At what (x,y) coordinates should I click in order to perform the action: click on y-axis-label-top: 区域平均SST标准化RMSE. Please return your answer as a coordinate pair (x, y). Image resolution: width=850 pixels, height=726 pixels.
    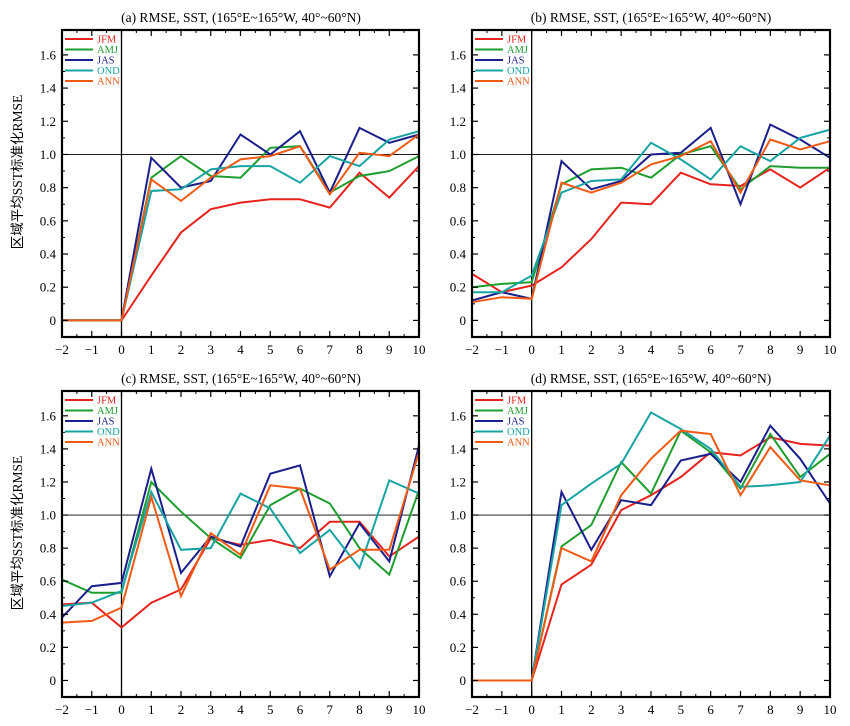
    Looking at the image, I should click on (17, 172).